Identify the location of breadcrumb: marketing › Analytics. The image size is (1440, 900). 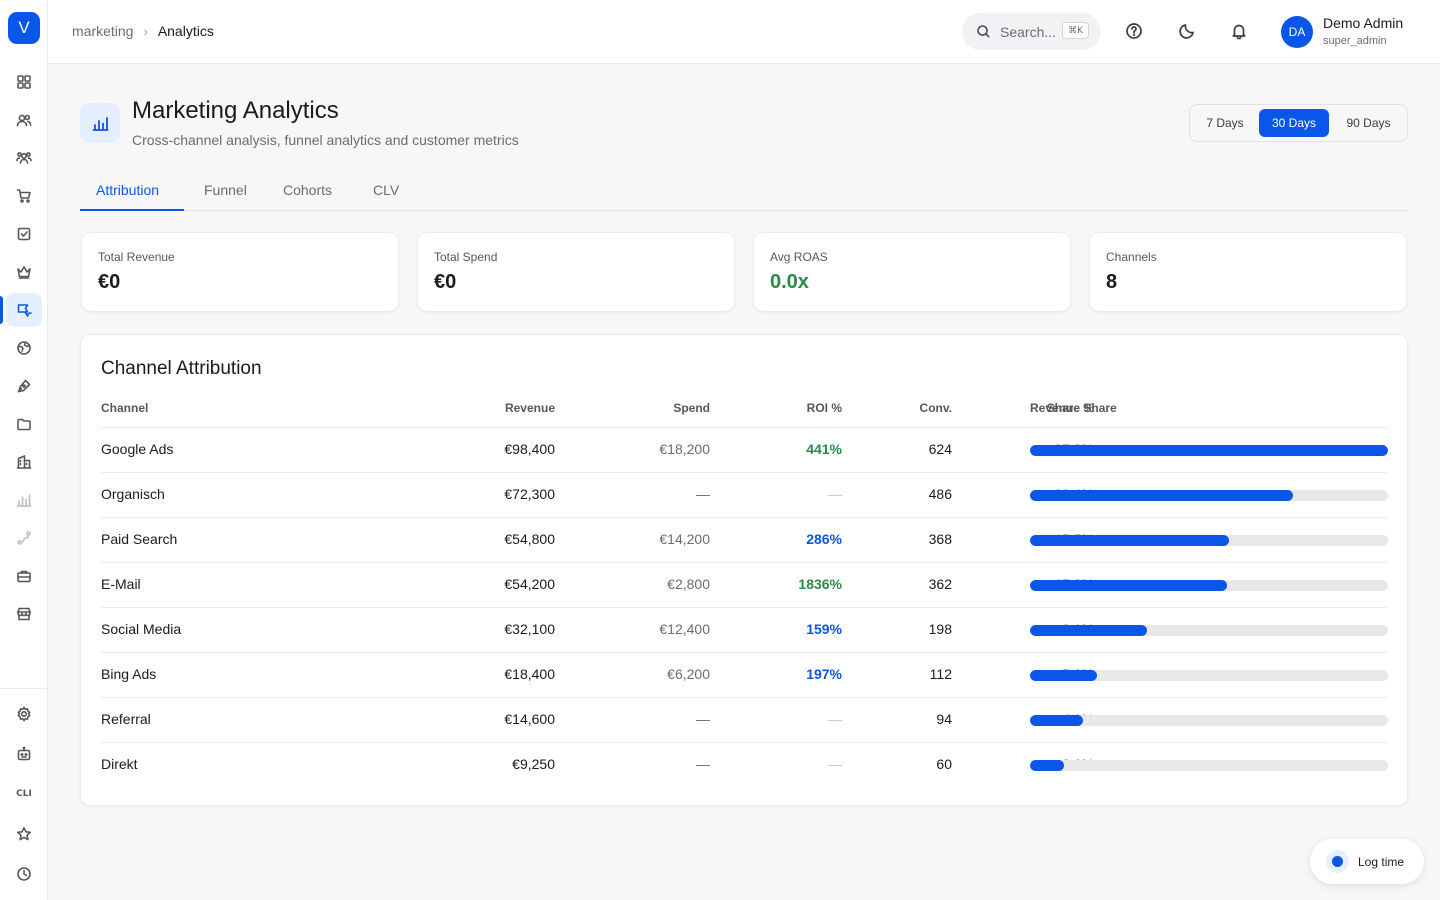
(143, 31).